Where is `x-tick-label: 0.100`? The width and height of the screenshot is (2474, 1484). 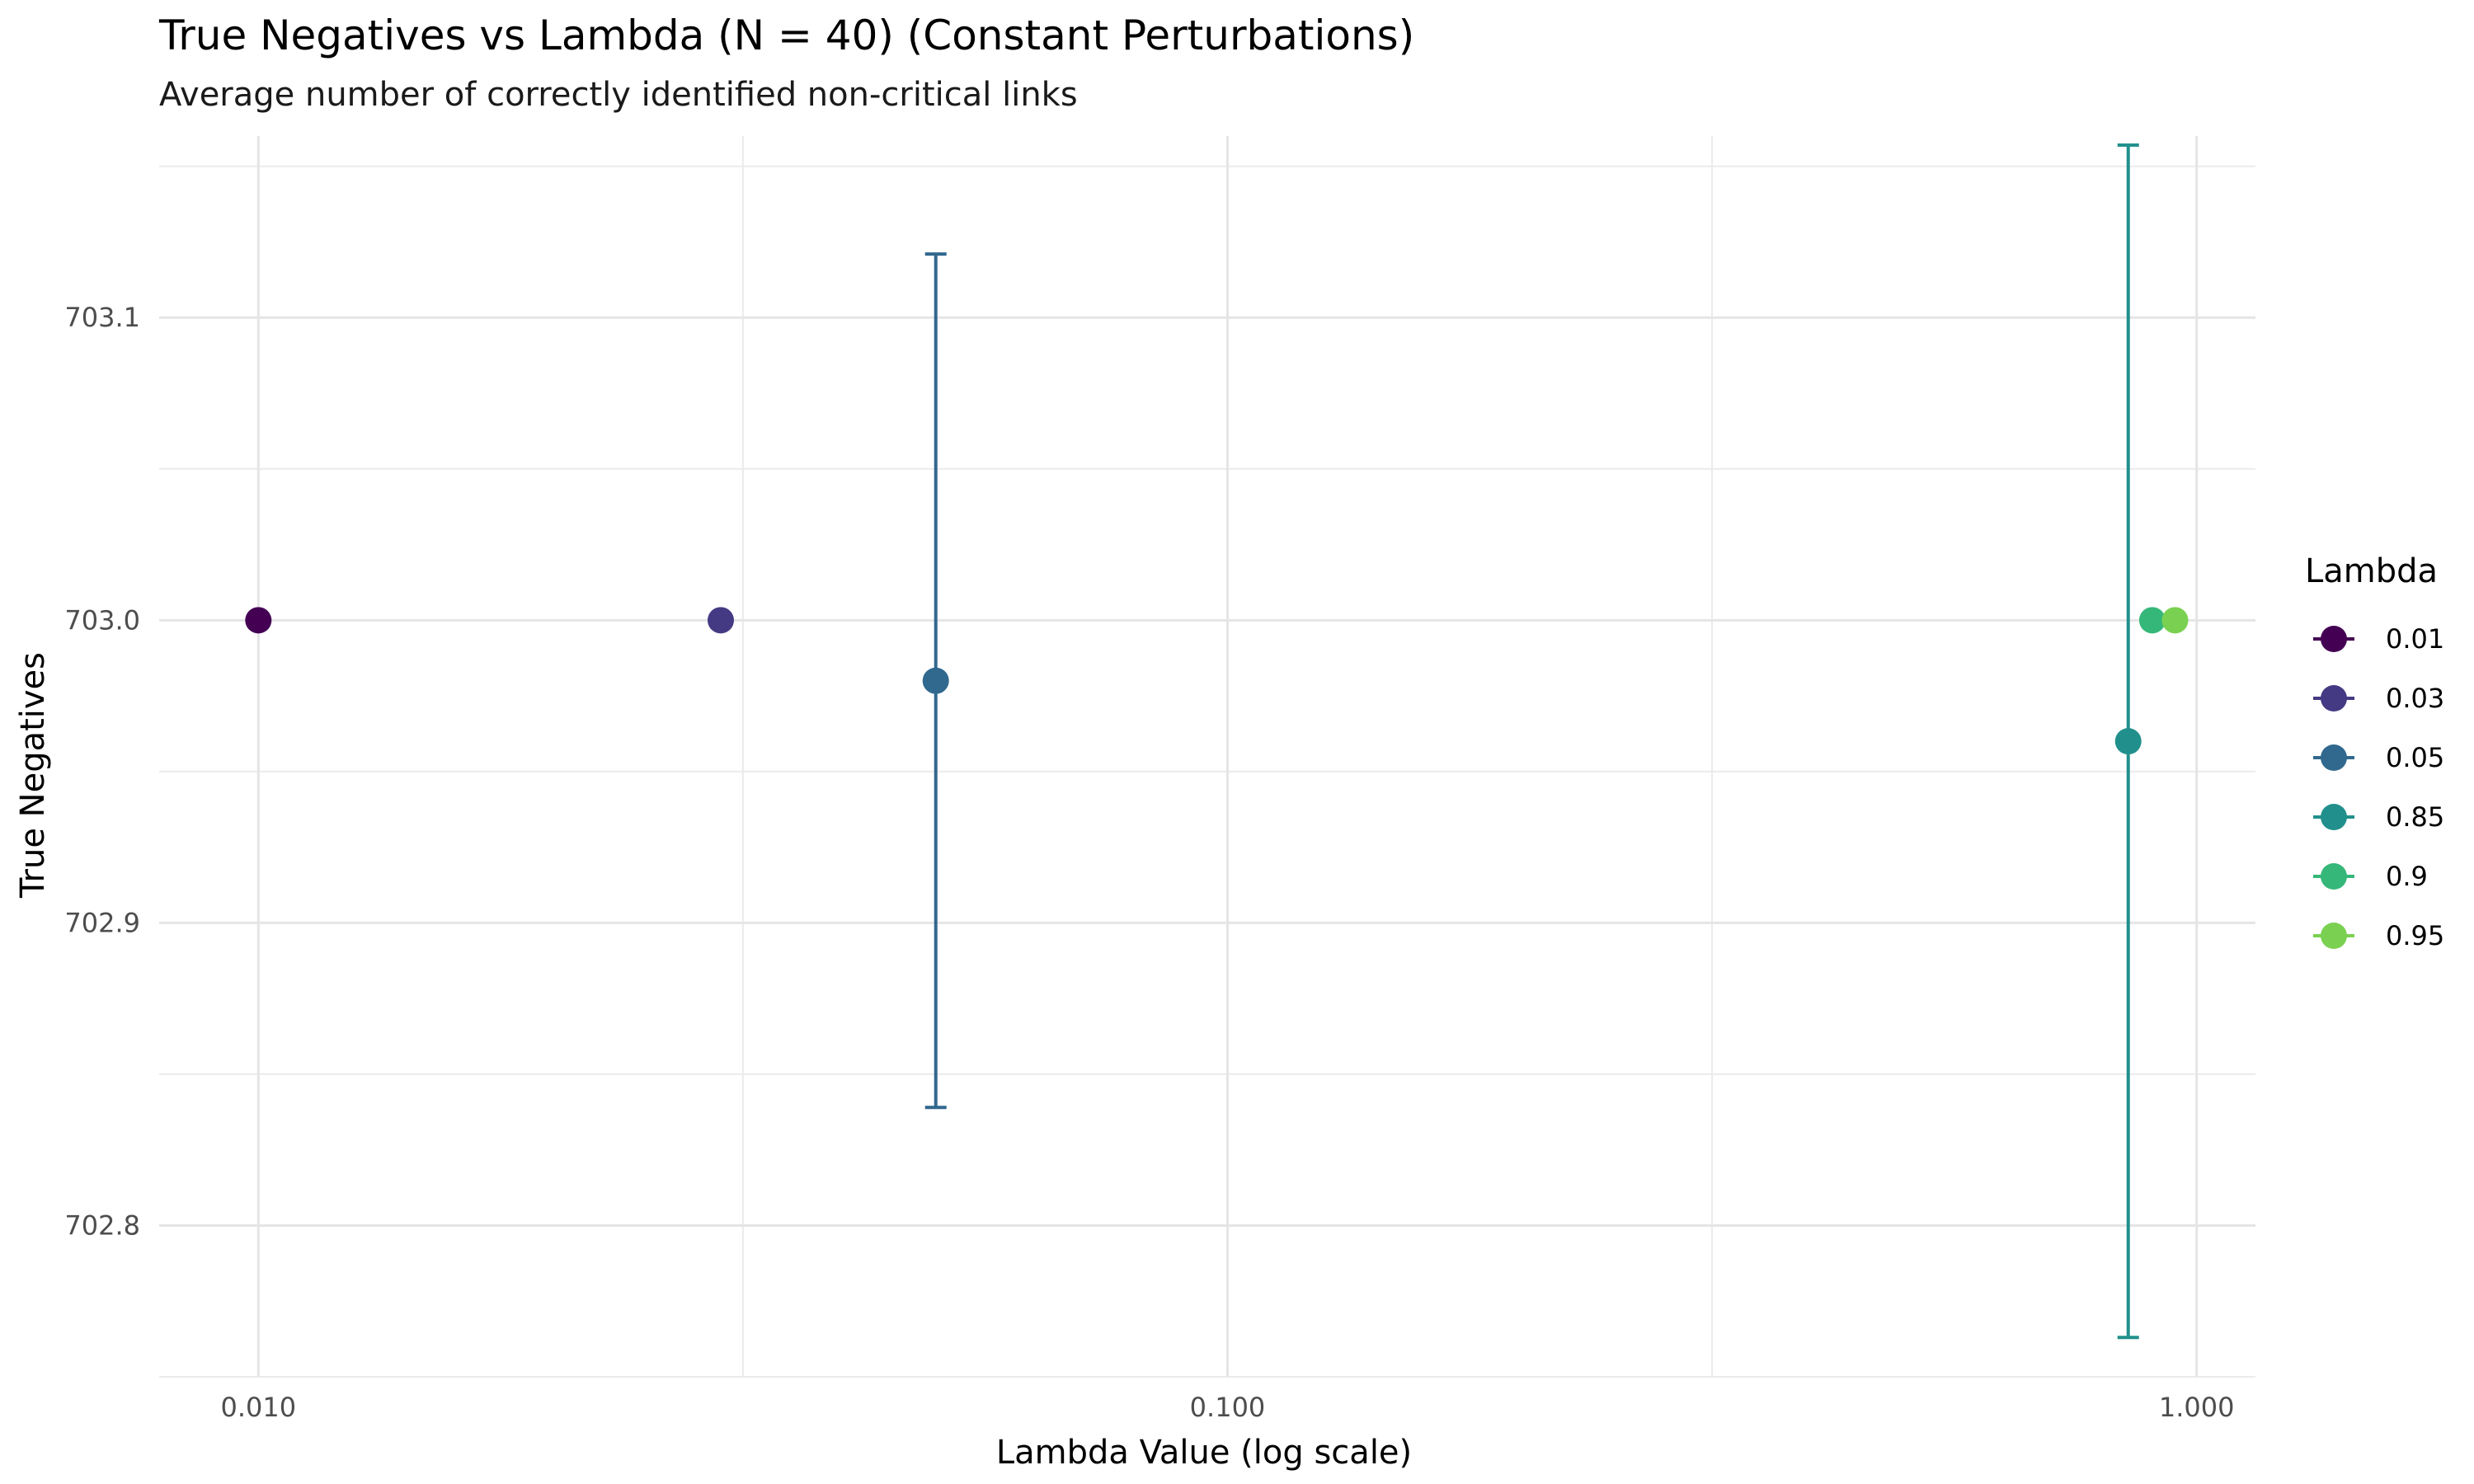
x-tick-label: 0.100 is located at coordinates (1228, 1407).